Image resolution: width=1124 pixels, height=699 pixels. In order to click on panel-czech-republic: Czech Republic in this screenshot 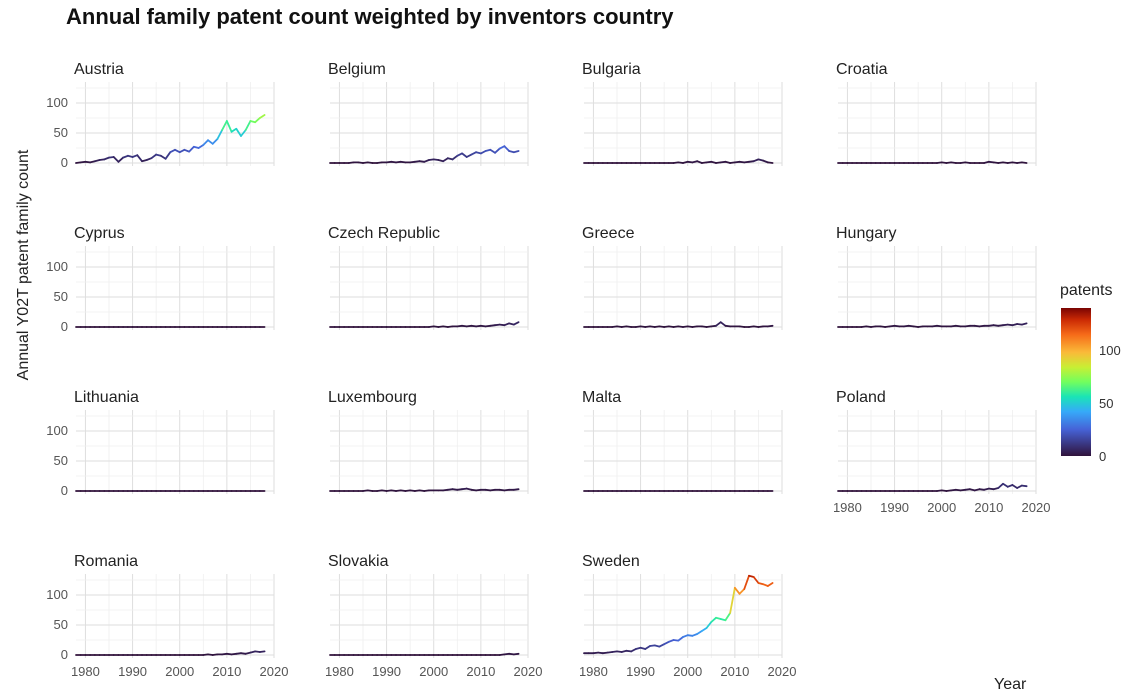, I will do `click(428, 277)`.